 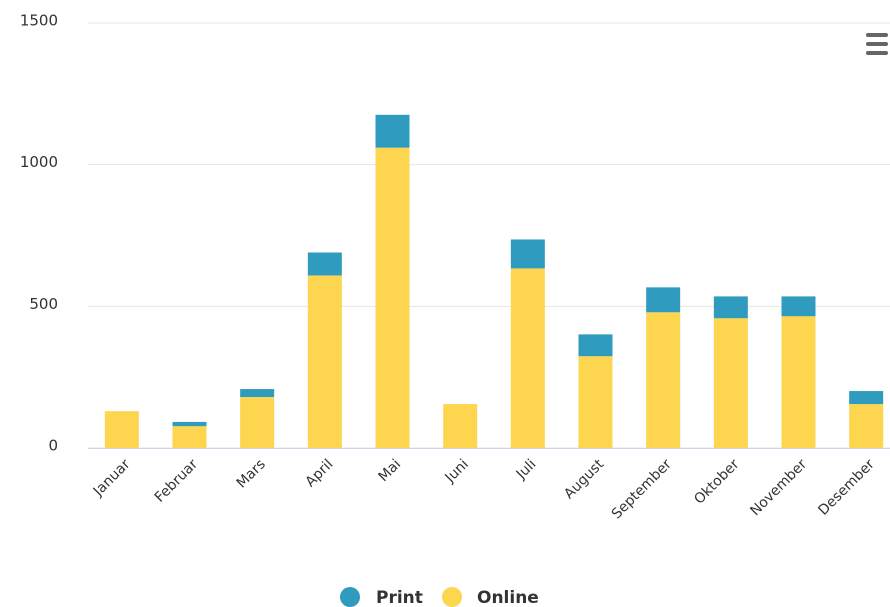 What do you see at coordinates (320, 473) in the screenshot?
I see `x-tick-label: April` at bounding box center [320, 473].